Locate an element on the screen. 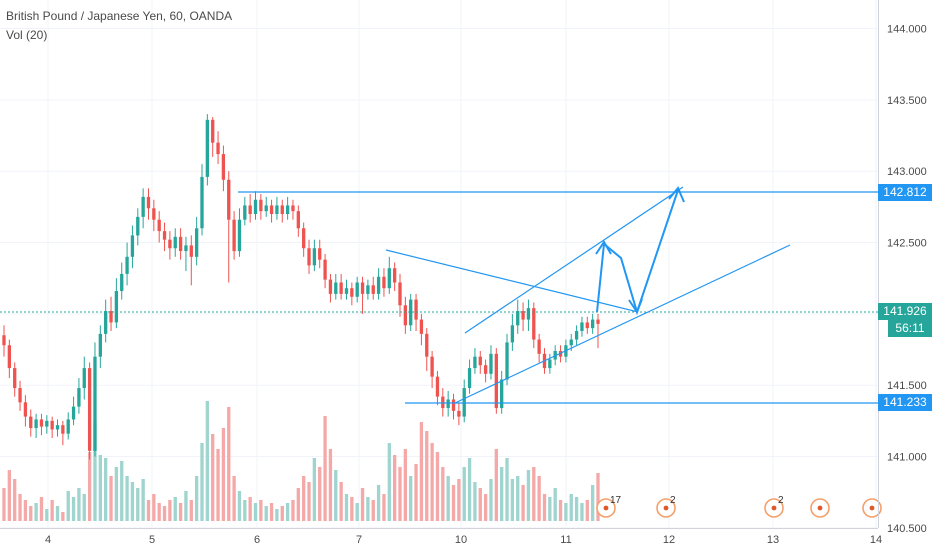 The image size is (932, 550). upper-channel-line is located at coordinates (574, 260).